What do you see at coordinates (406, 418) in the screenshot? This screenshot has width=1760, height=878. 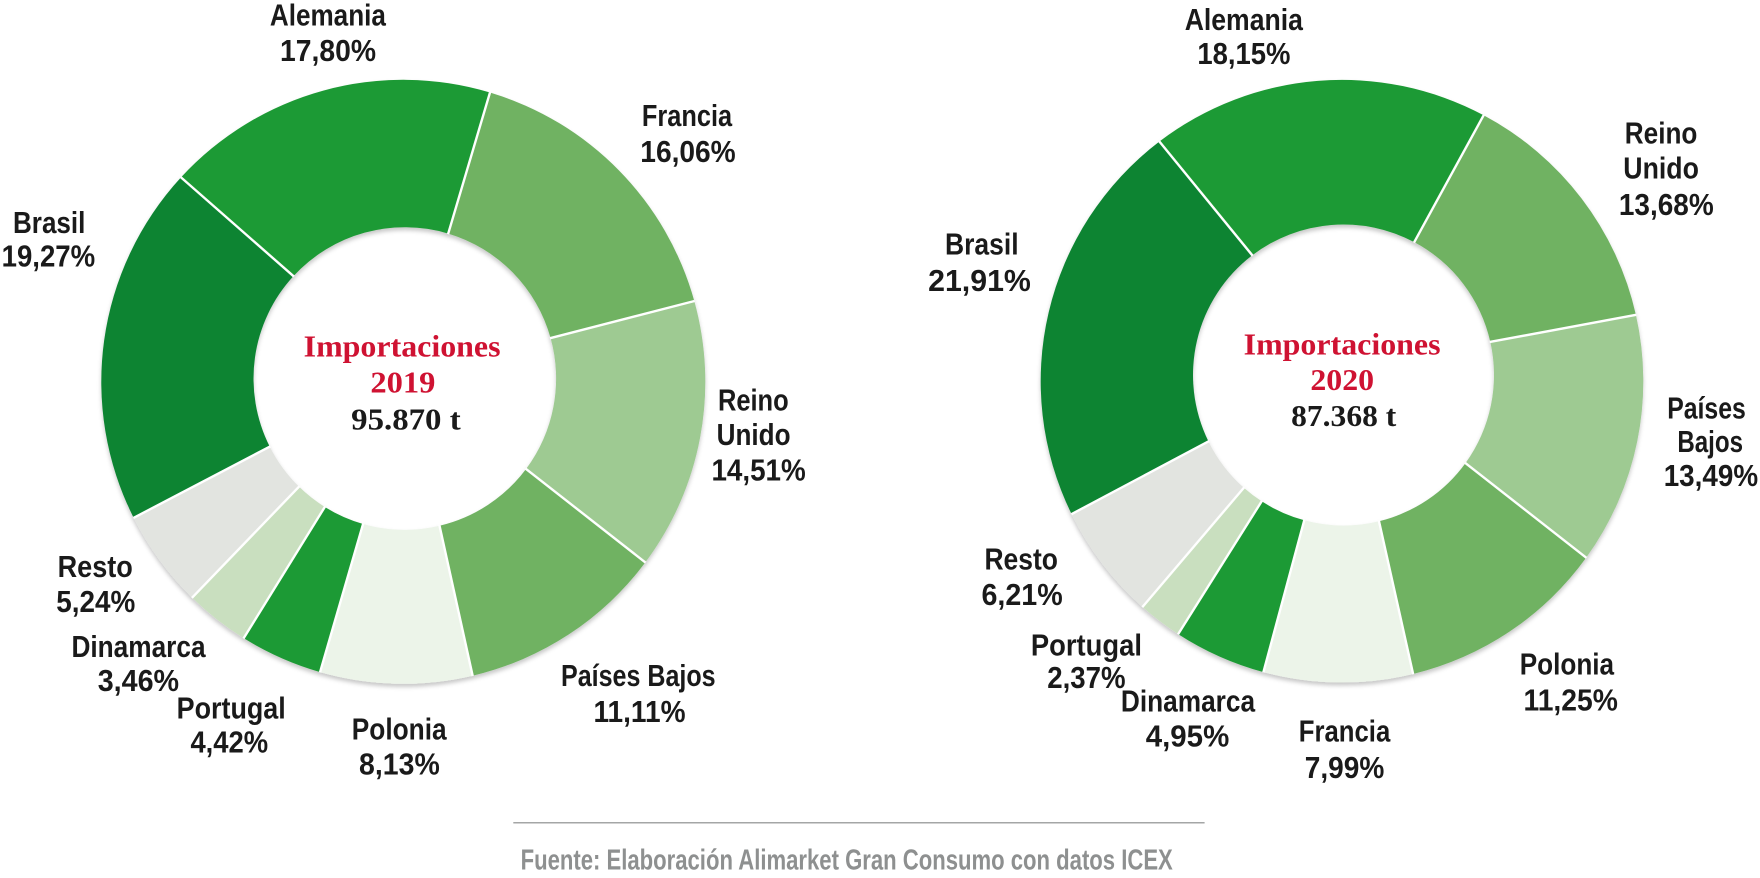 I see `svg-text: 95.870 t` at bounding box center [406, 418].